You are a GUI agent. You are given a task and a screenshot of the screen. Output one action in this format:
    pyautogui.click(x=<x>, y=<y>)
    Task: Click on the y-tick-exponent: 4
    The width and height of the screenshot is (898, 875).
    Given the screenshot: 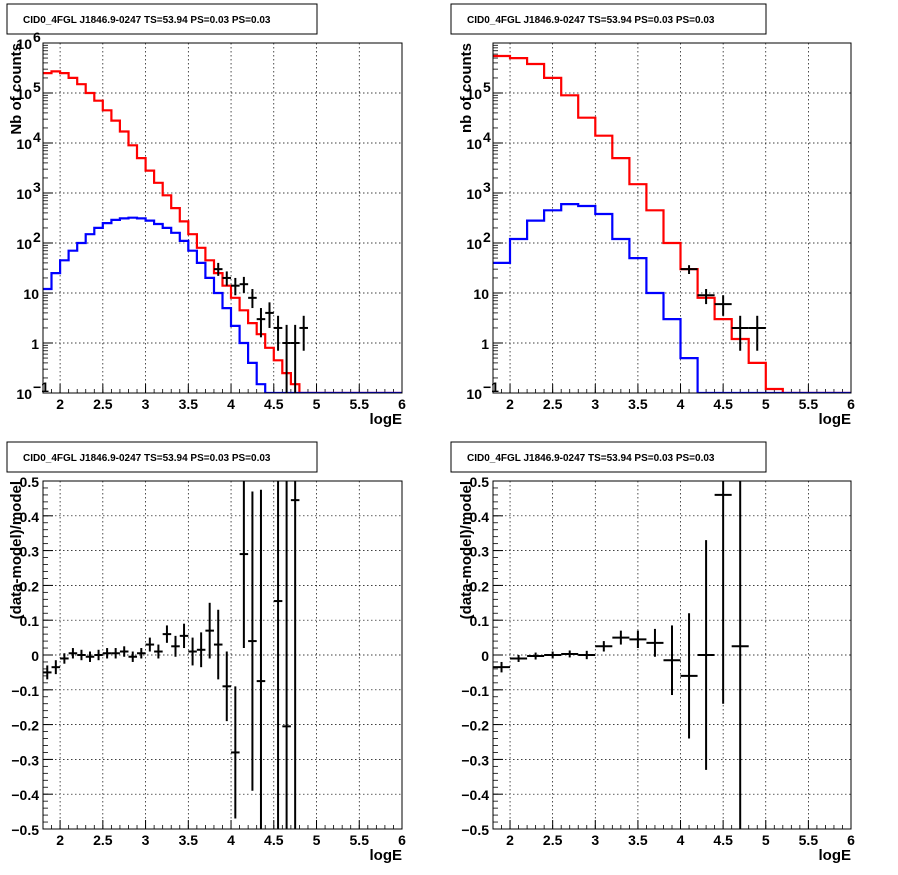 What is the action you would take?
    pyautogui.click(x=487, y=137)
    